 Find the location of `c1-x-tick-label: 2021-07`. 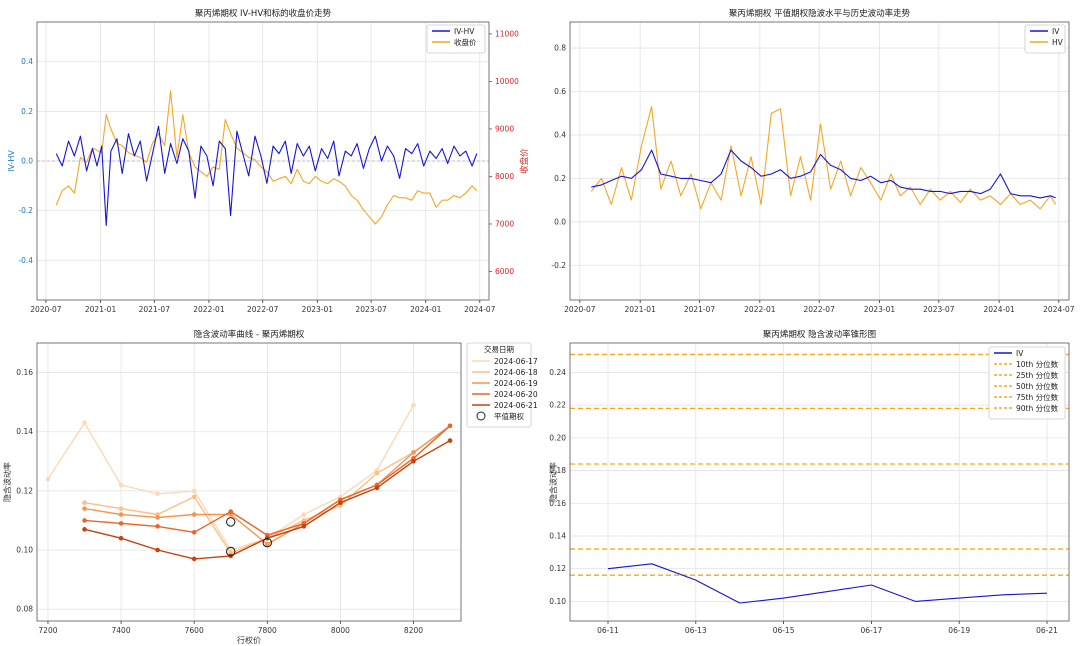

c1-x-tick-label: 2021-07 is located at coordinates (155, 309).